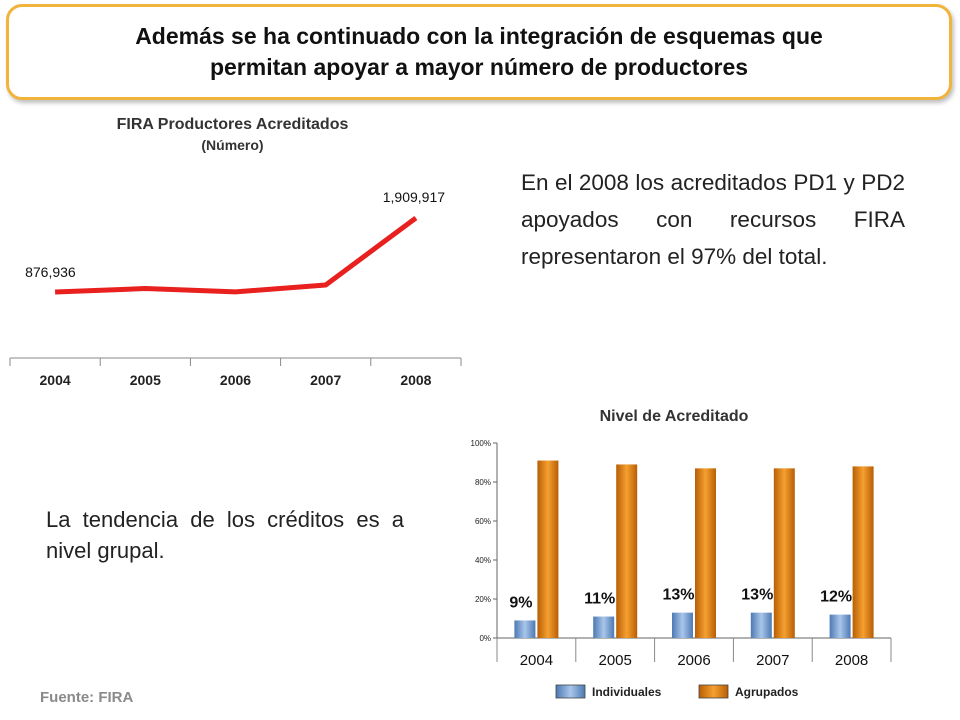 The width and height of the screenshot is (960, 720). What do you see at coordinates (485, 638) in the screenshot?
I see `bar-chart-y-tick-label: 0%` at bounding box center [485, 638].